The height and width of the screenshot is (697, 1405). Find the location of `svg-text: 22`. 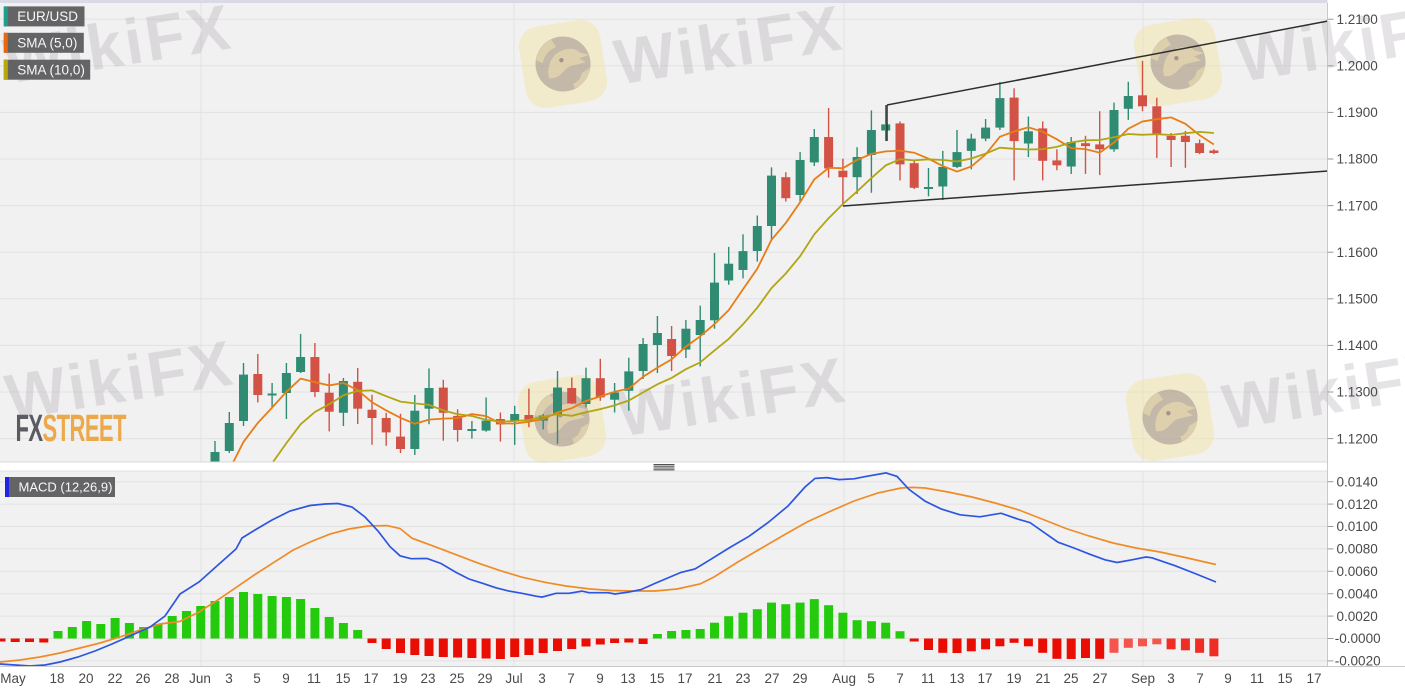

svg-text: 22 is located at coordinates (114, 678).